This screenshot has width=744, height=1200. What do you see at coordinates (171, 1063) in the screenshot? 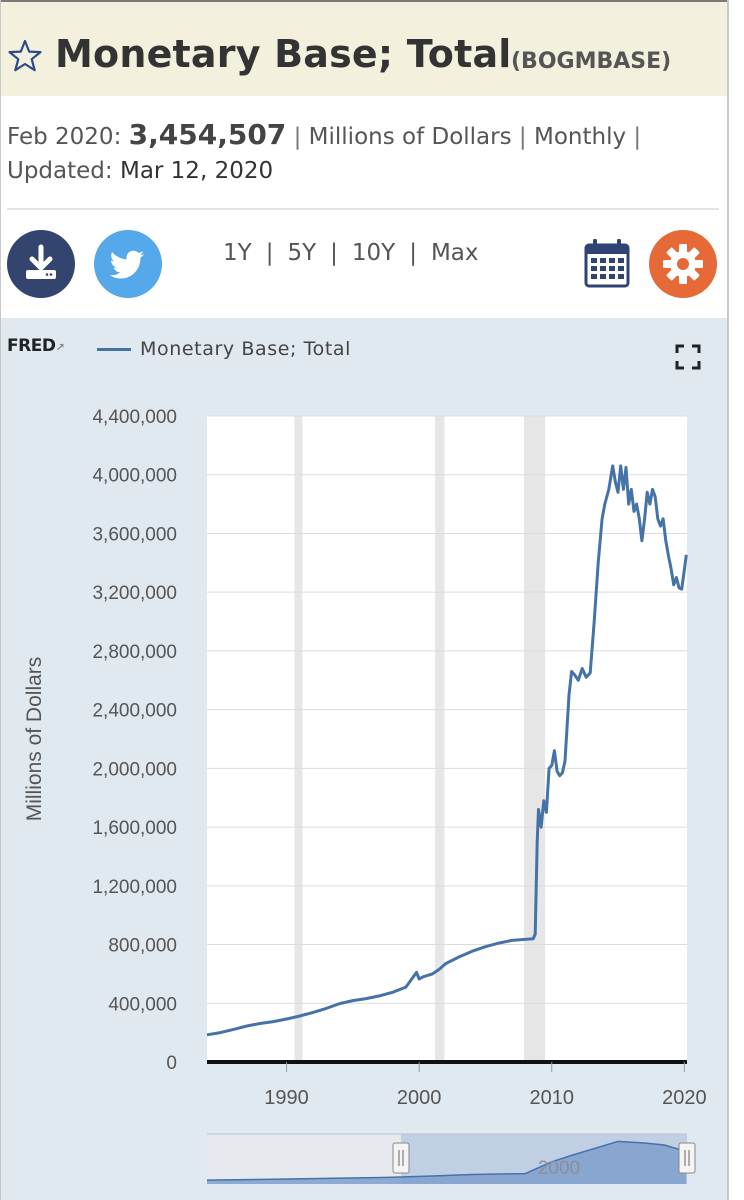
I see `y-tick-label: 0` at bounding box center [171, 1063].